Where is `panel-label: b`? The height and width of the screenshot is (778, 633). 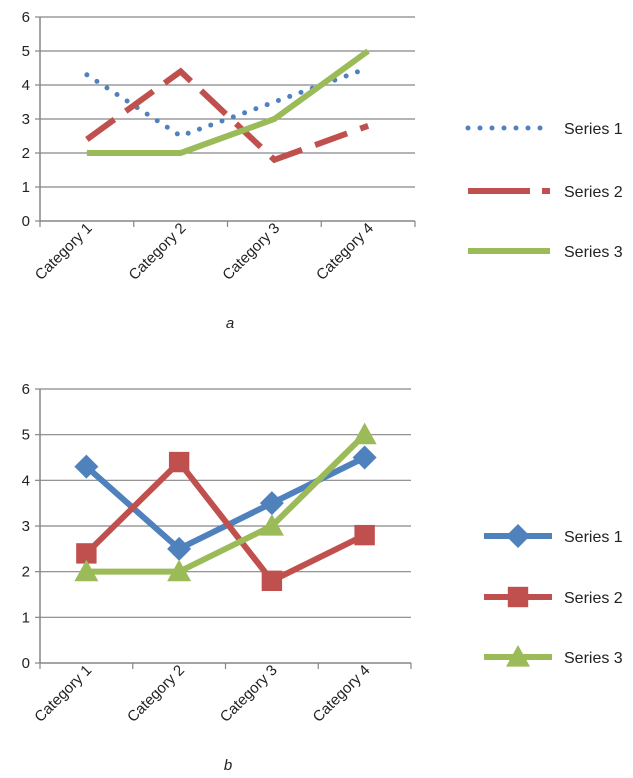
panel-label: b is located at coordinates (228, 765).